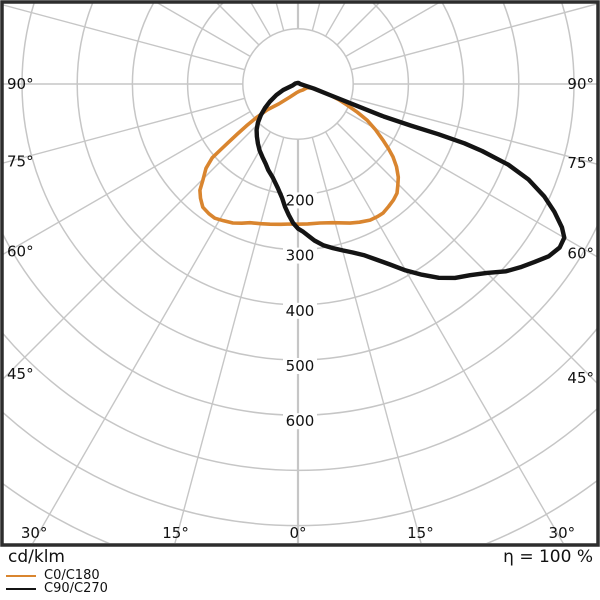  Describe the element at coordinates (299, 156) in the screenshot. I see `curve-c0-c180` at that location.